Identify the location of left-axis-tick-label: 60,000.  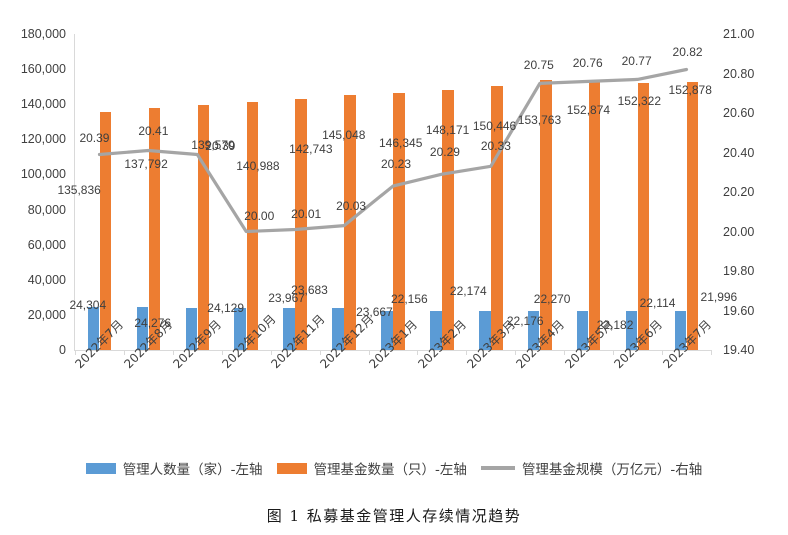
(46, 244).